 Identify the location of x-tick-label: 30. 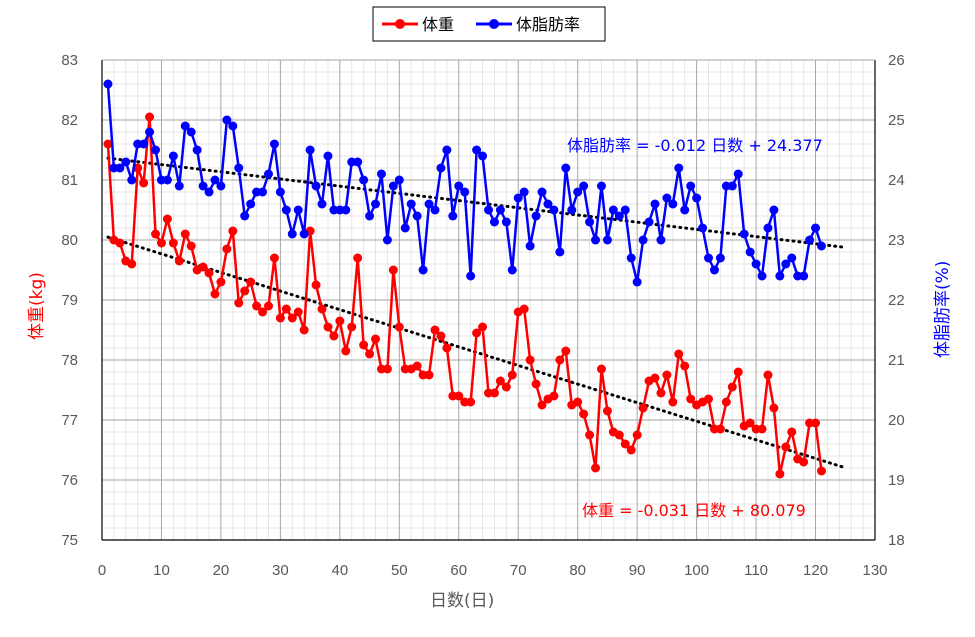
(280, 570).